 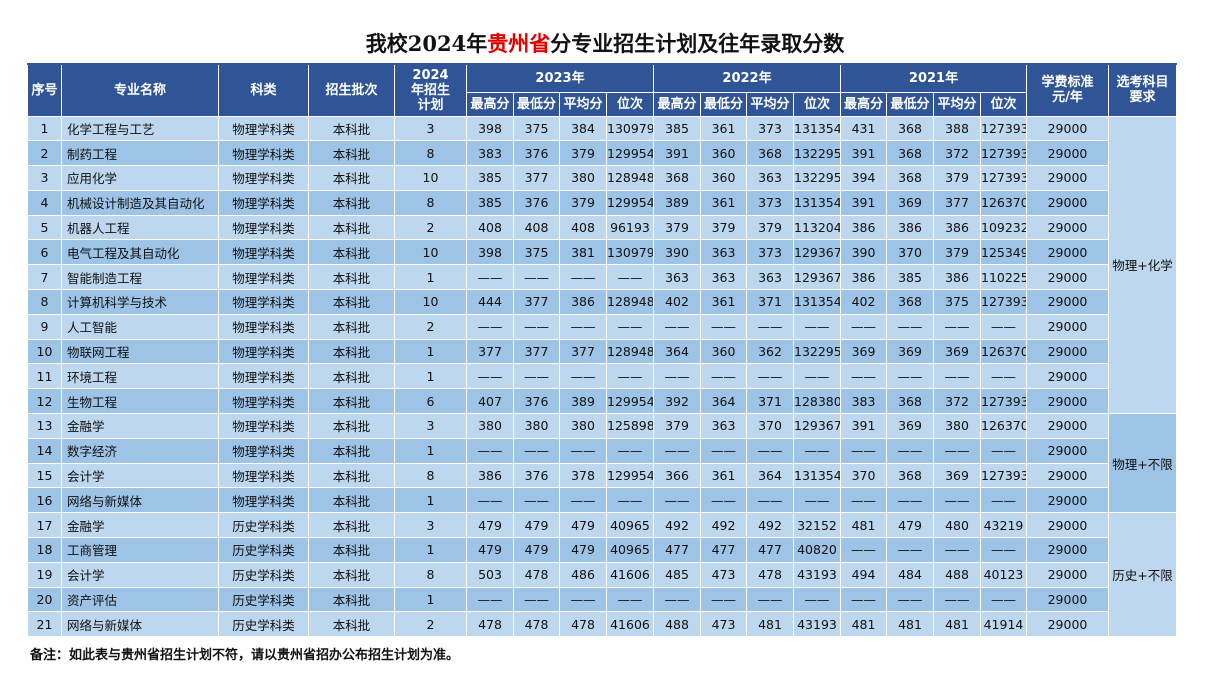 What do you see at coordinates (140, 277) in the screenshot?
I see `cell-major: 智能制造工程` at bounding box center [140, 277].